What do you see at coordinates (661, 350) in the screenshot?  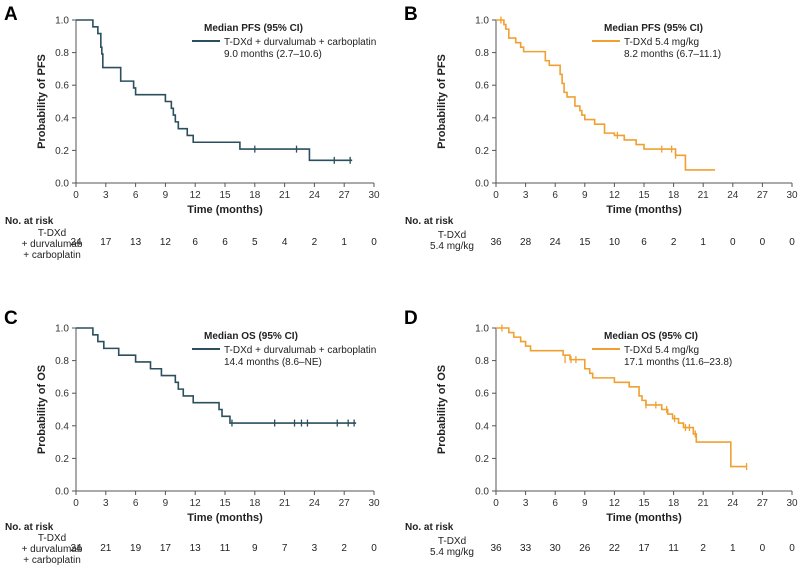 I see `legend-series-name: T-DXd 5.4 mg/kg` at bounding box center [661, 350].